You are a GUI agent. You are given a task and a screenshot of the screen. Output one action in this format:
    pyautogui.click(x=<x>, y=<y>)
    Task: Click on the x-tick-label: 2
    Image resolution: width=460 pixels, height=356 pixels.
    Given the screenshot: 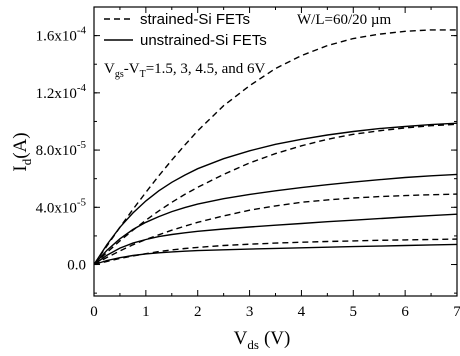 What is the action you would take?
    pyautogui.click(x=198, y=312)
    